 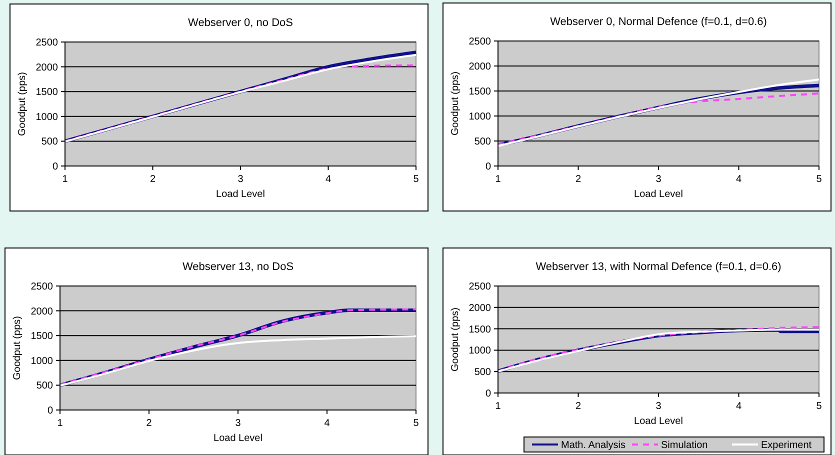 I want to click on legend-label: Simulation, so click(x=684, y=445).